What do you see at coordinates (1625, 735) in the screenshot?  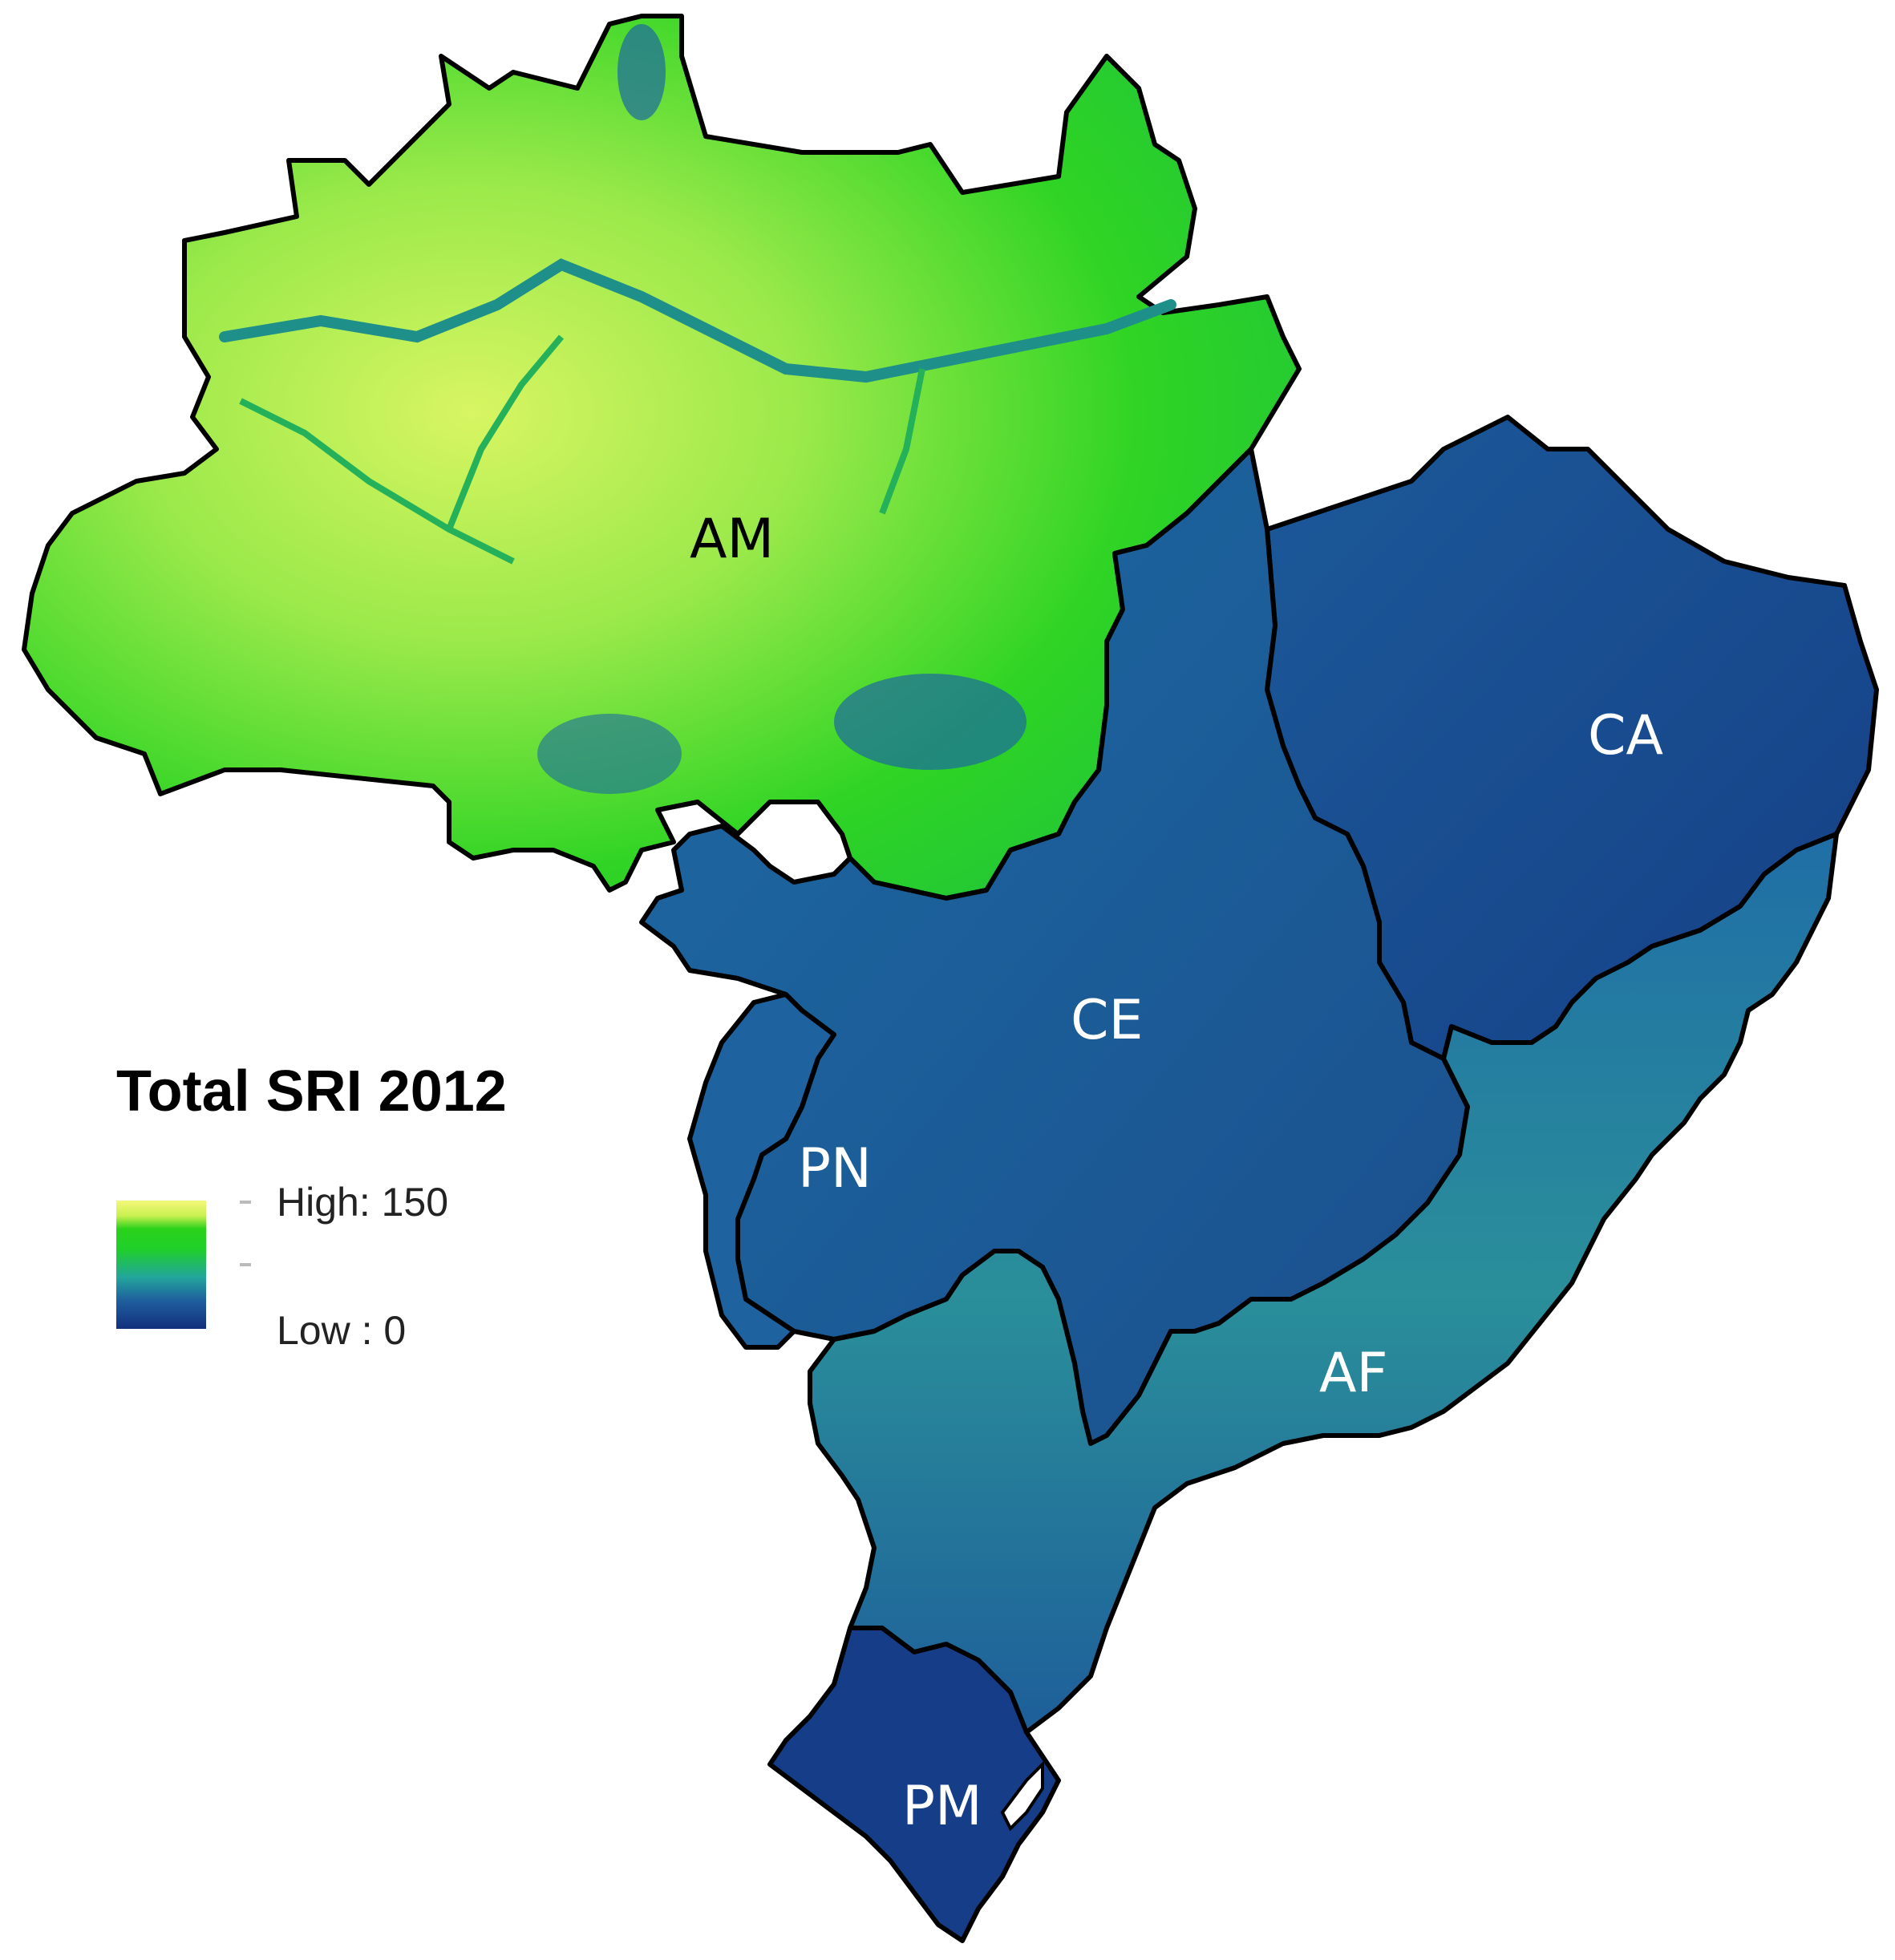 I see `biome-label-ca: CA` at bounding box center [1625, 735].